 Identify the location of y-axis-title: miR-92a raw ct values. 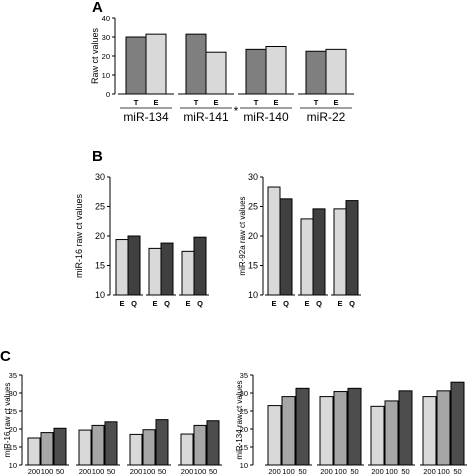
(242, 235).